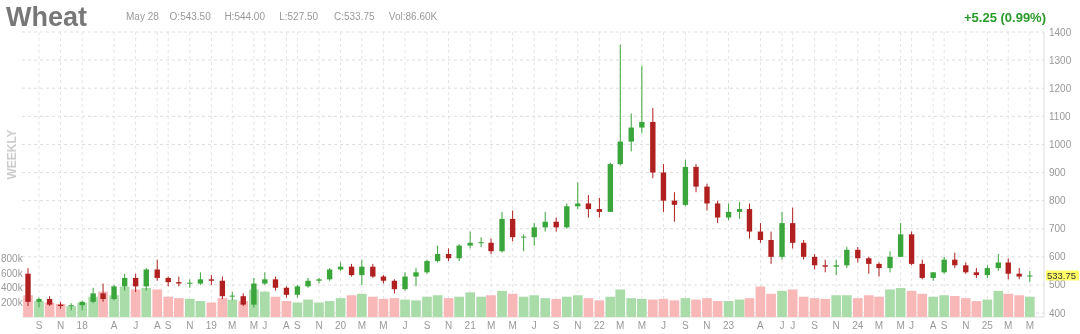 This screenshot has width=1080, height=334. Describe the element at coordinates (1060, 144) in the screenshot. I see `y-tick-label: 1000` at that location.